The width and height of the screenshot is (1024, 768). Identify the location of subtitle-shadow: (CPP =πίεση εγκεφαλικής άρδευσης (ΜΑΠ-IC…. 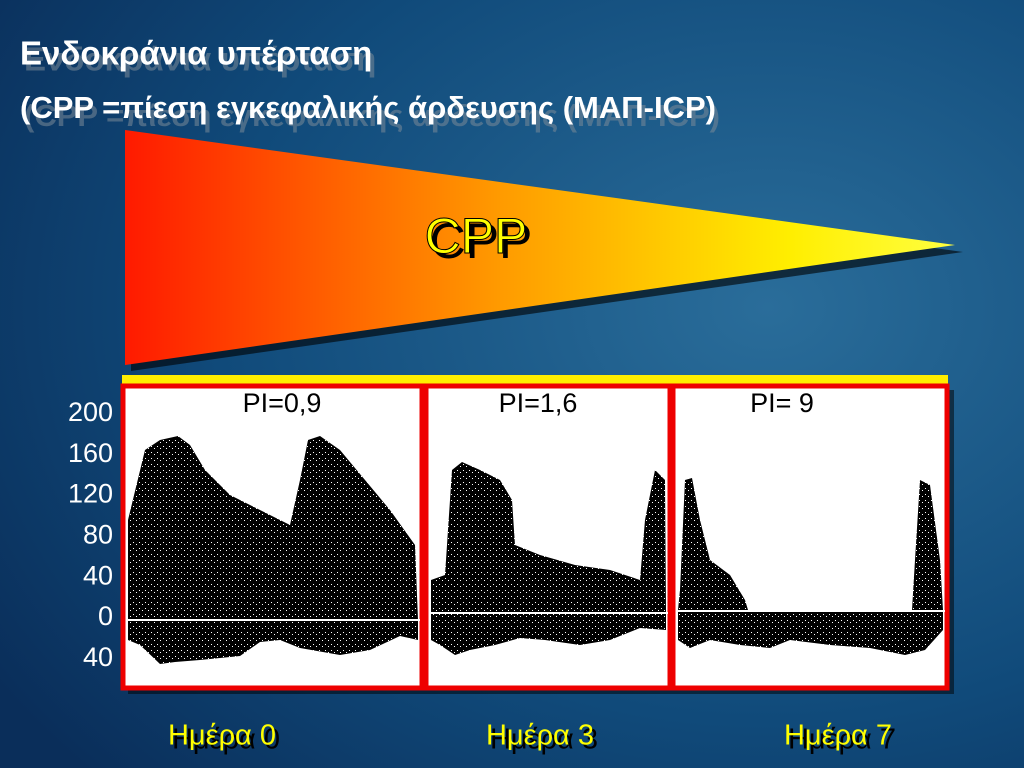
(372, 115).